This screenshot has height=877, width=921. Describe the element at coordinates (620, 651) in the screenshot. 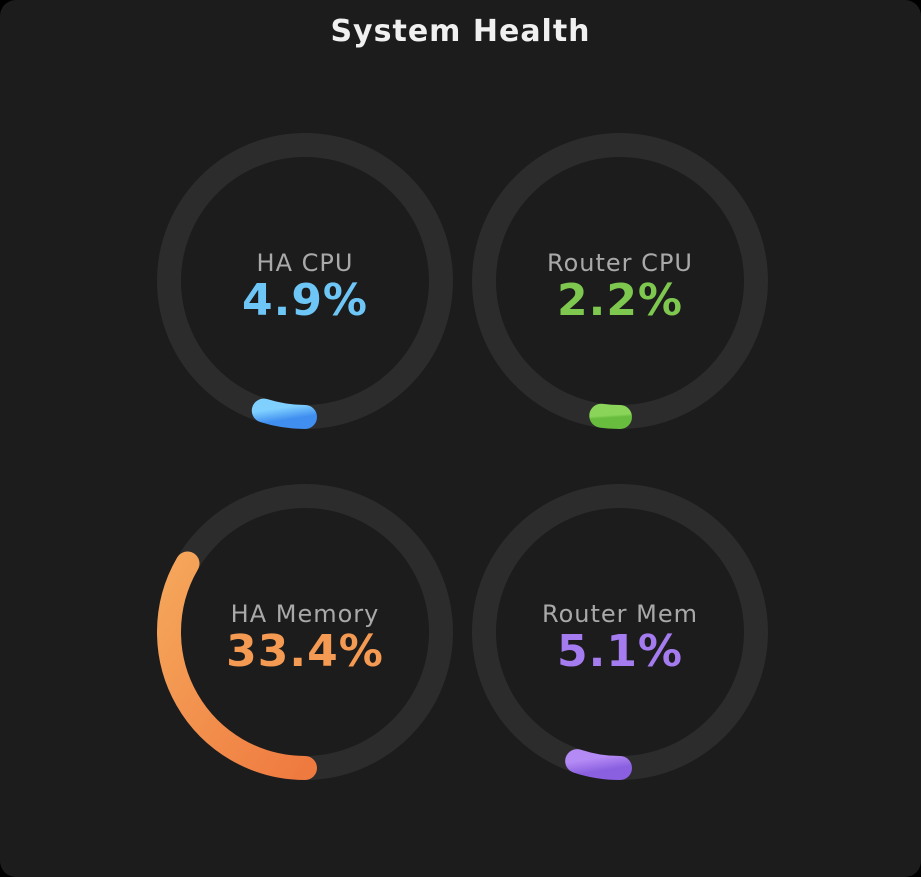

I see `gauge-value: 5.1%` at that location.